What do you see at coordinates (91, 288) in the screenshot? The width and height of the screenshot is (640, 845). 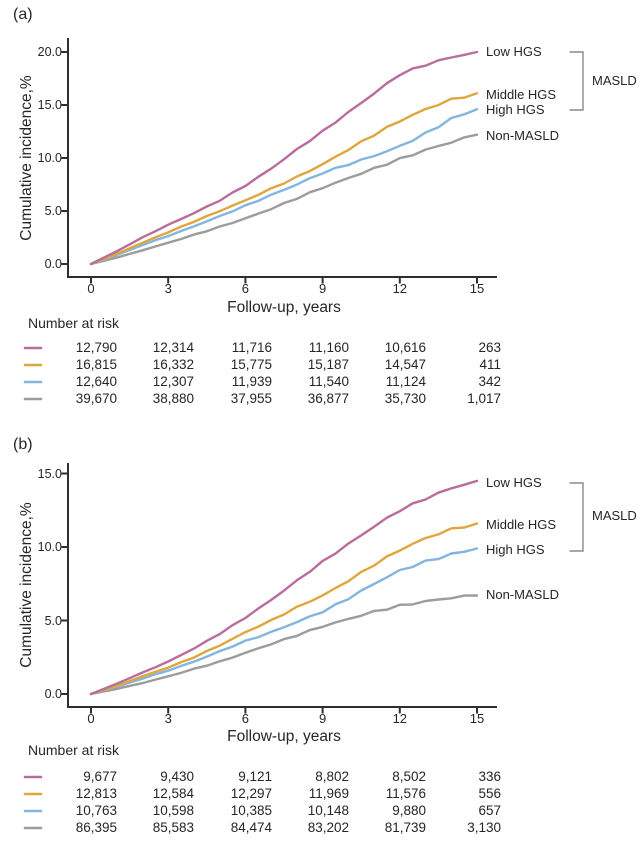 I see `panel-a-x-tick-label: 0` at bounding box center [91, 288].